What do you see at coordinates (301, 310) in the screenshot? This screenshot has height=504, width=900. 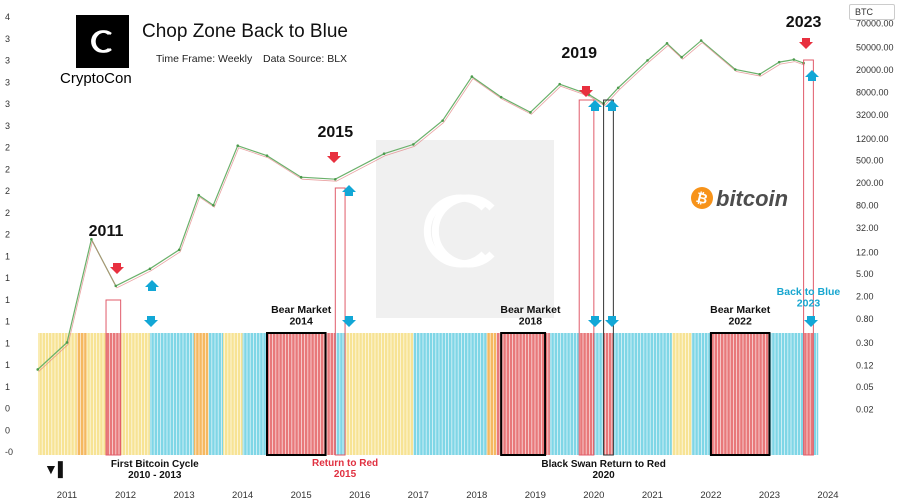 I see `annotation-line: Bear Market` at bounding box center [301, 310].